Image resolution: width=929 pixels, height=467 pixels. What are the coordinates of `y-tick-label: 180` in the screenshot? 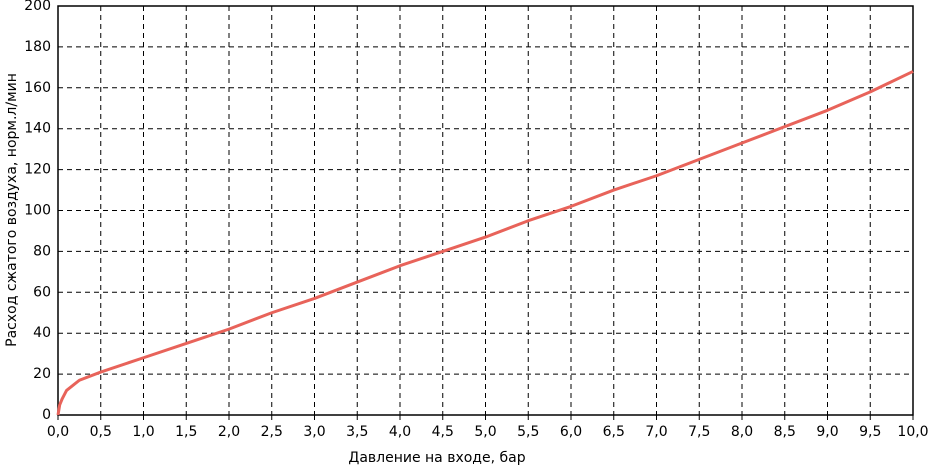 It's located at (37, 47).